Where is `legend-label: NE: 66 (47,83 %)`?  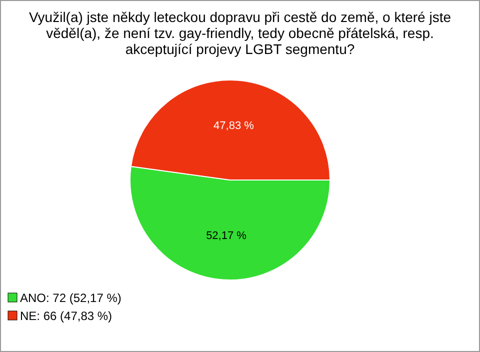
legend-label: NE: 66 (47,83 %) is located at coordinates (66, 316).